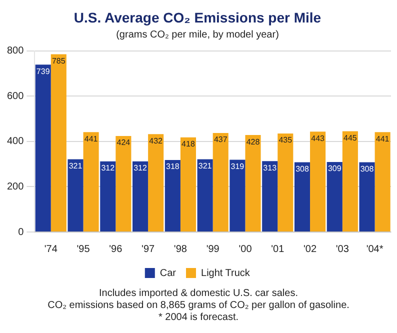  Describe the element at coordinates (285, 140) in the screenshot. I see `data-label: 435` at that location.